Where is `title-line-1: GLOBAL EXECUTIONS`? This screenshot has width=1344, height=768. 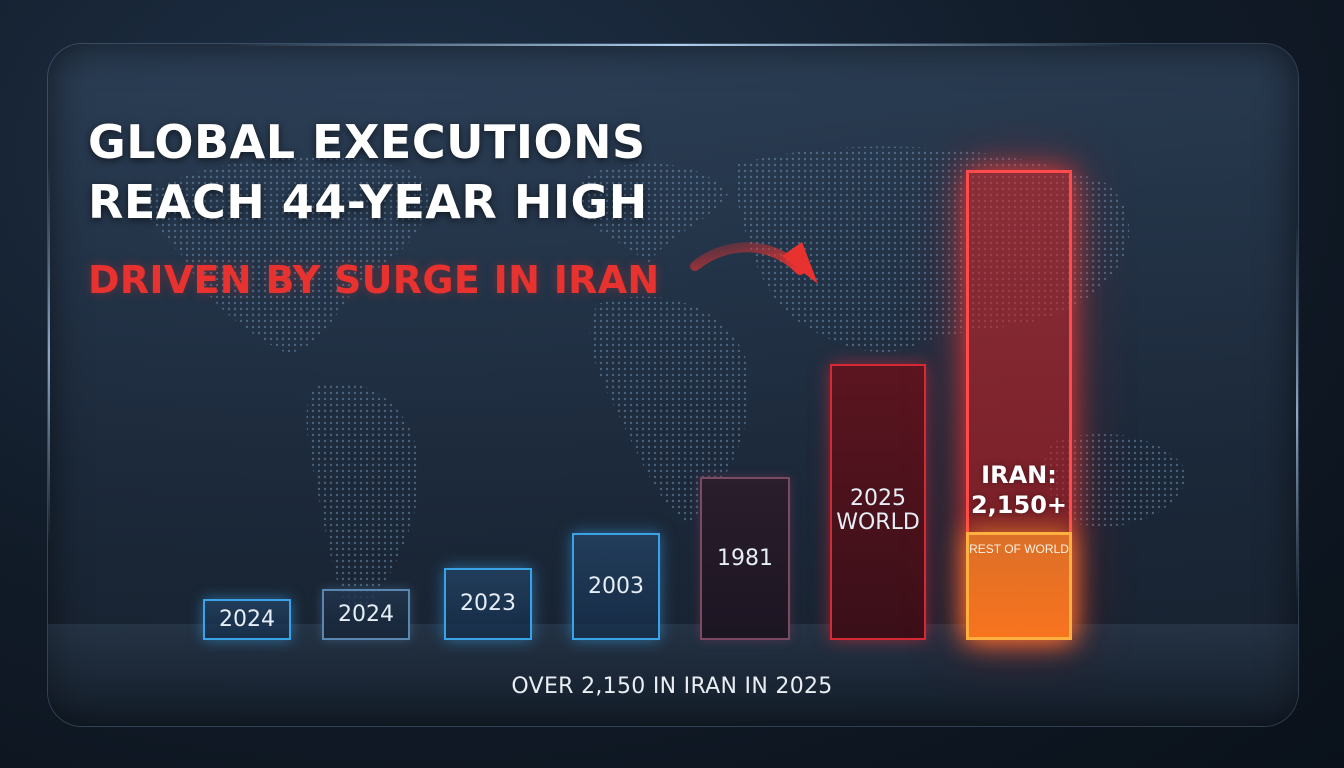 title-line-1: GLOBAL EXECUTIONS is located at coordinates (367, 142).